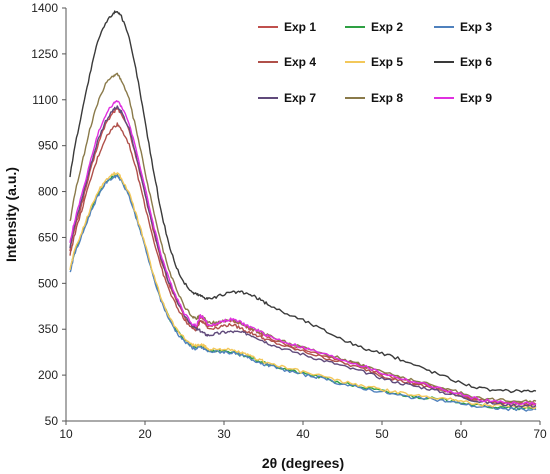  Describe the element at coordinates (145, 434) in the screenshot. I see `x-tick-label: 20` at that location.